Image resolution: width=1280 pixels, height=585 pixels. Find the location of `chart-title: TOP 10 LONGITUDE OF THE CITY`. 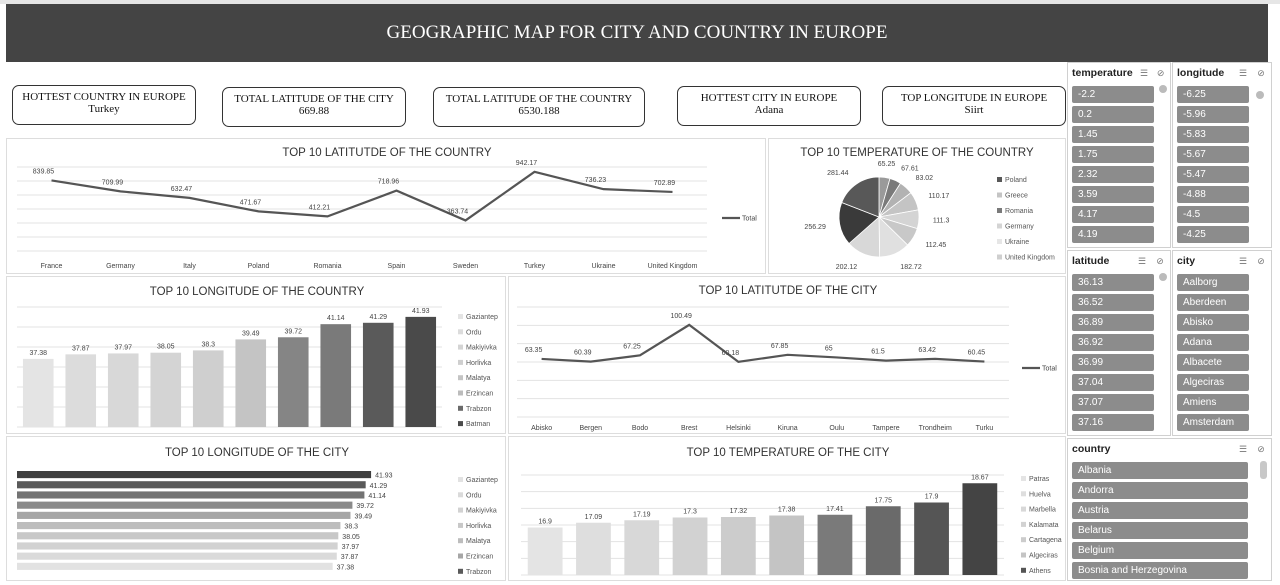

chart-title: TOP 10 LONGITUDE OF THE CITY is located at coordinates (257, 453).